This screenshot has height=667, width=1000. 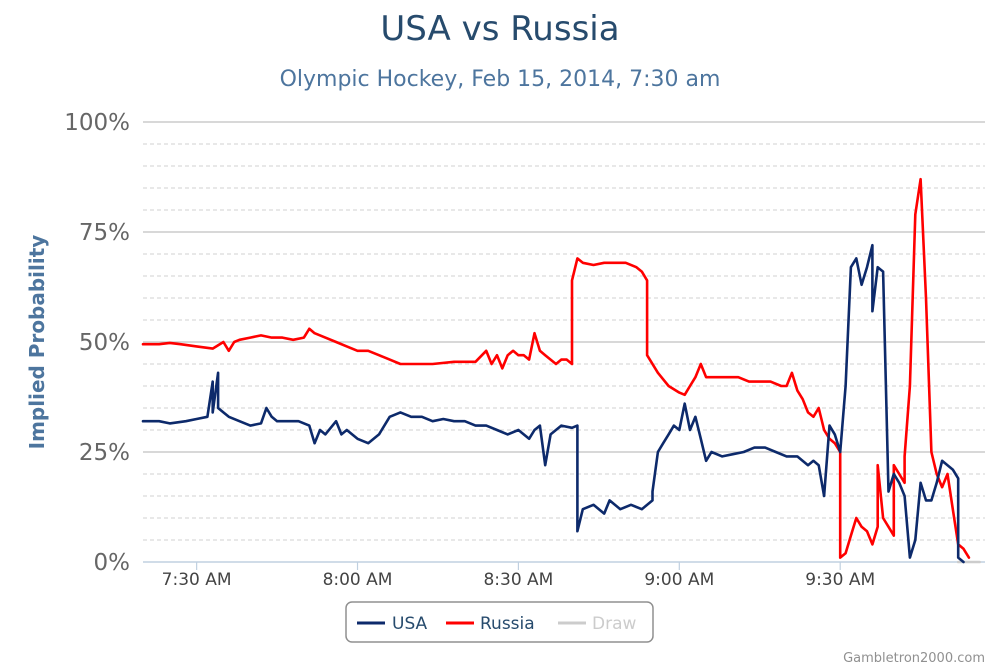 I want to click on chart-title: USA vs Russia, so click(x=499, y=29).